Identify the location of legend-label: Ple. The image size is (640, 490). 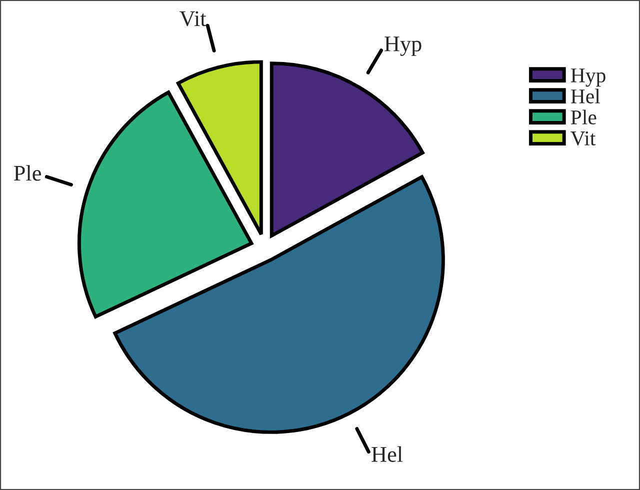
(583, 117).